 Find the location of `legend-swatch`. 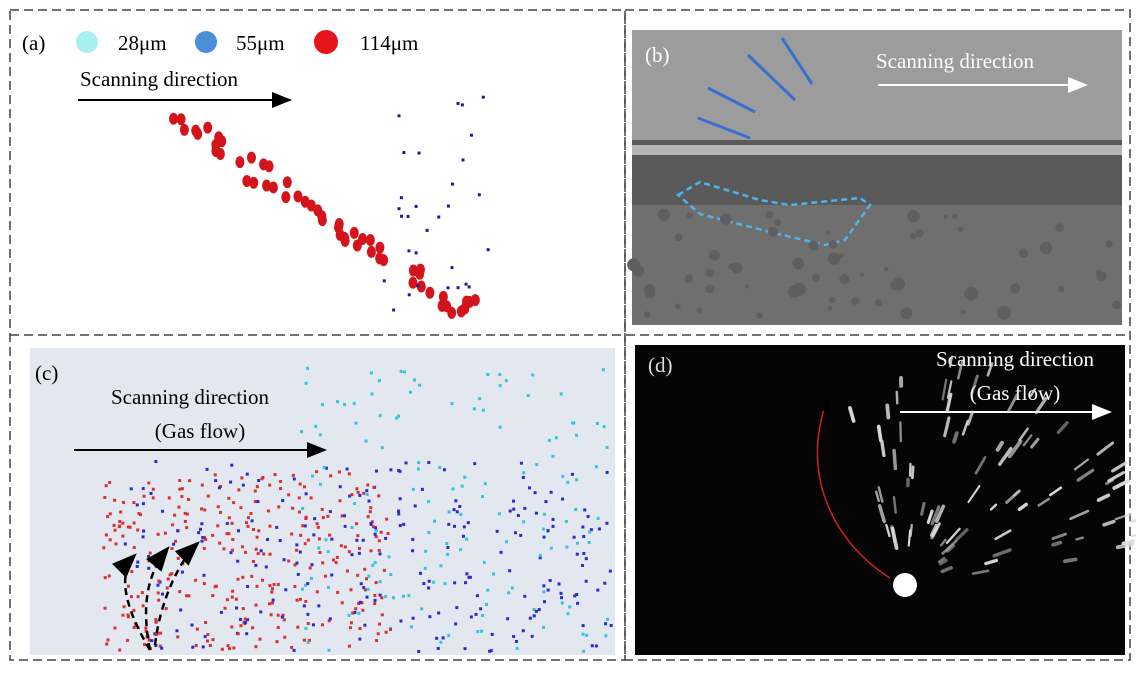

legend-swatch is located at coordinates (87, 42).